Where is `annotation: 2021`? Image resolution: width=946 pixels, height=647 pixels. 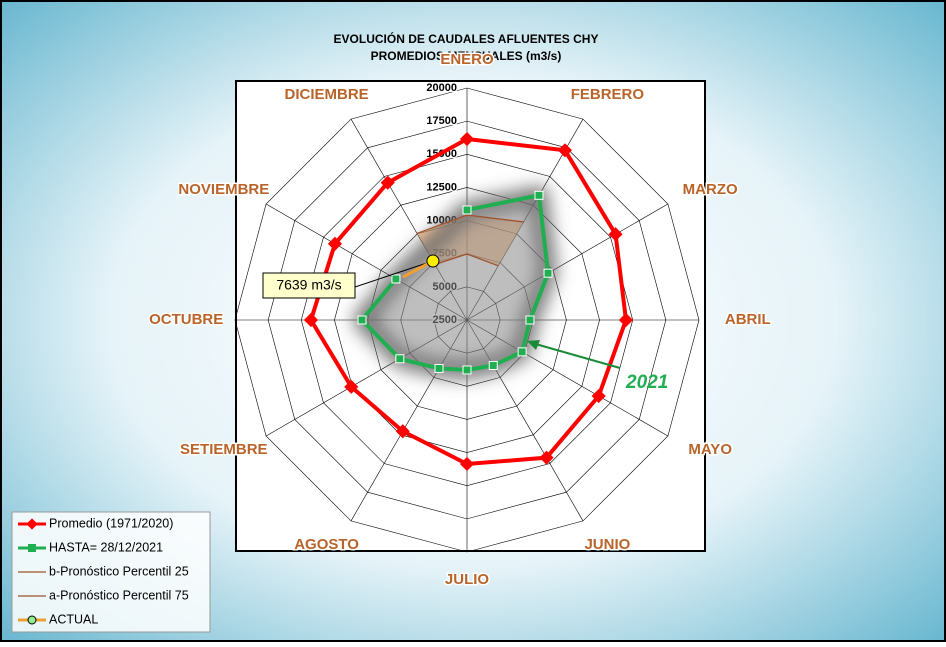
annotation: 2021 is located at coordinates (646, 382).